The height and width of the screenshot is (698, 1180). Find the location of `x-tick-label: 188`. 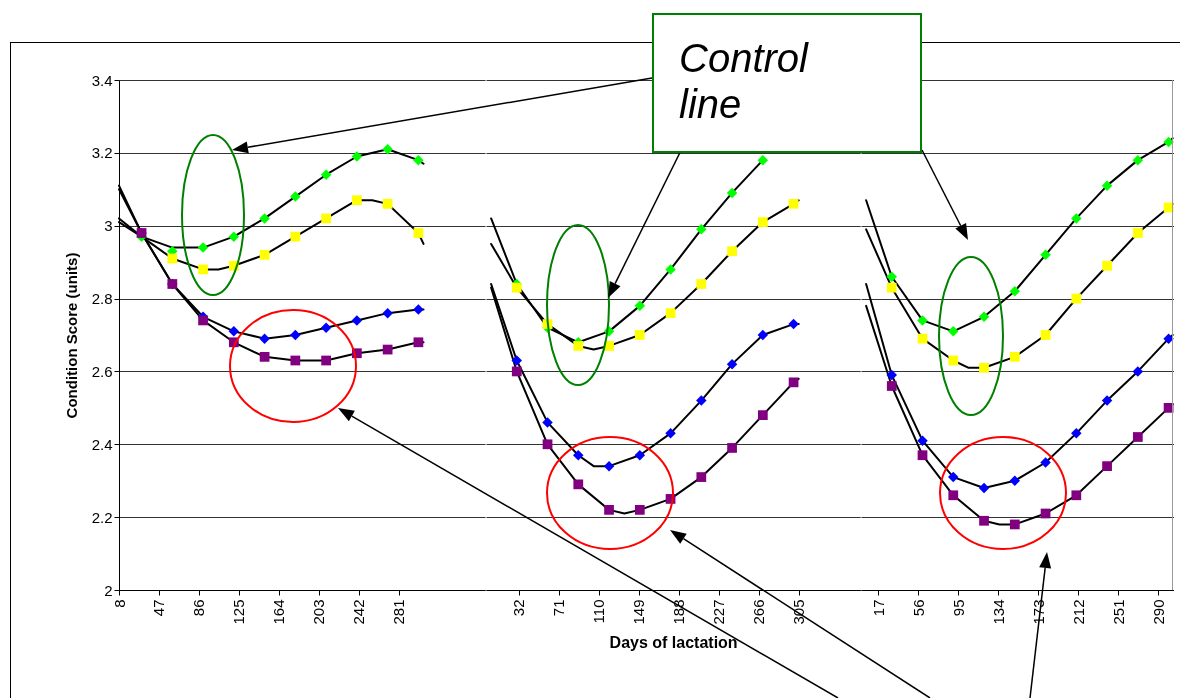

x-tick-label: 188 is located at coordinates (679, 612).